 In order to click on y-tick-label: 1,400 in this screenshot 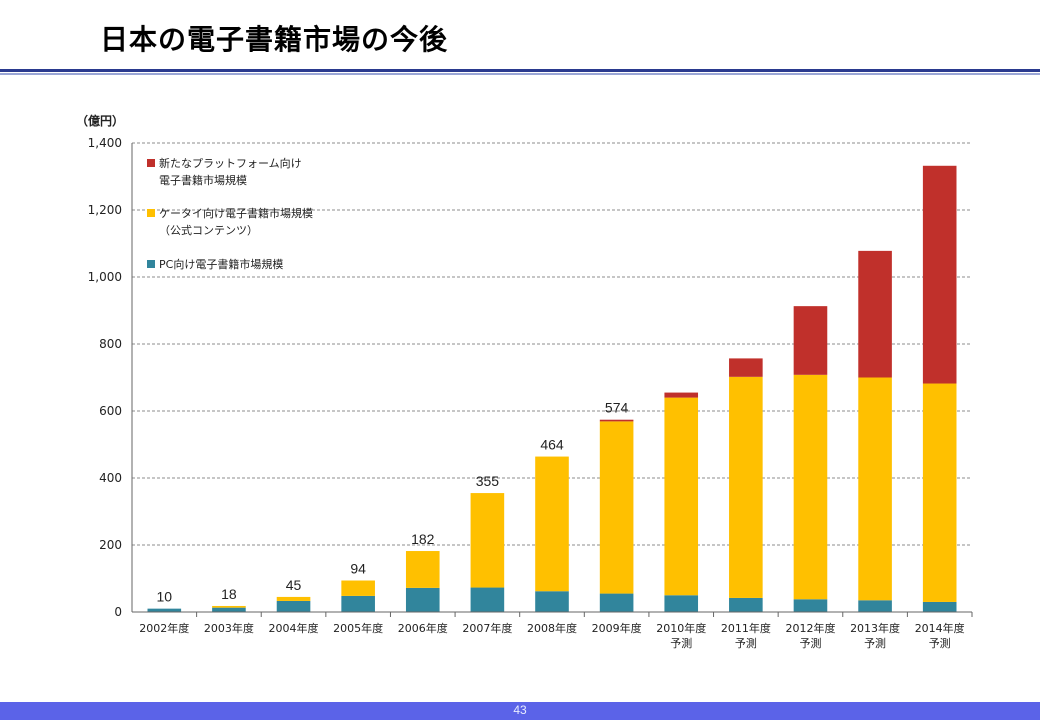, I will do `click(105, 143)`.